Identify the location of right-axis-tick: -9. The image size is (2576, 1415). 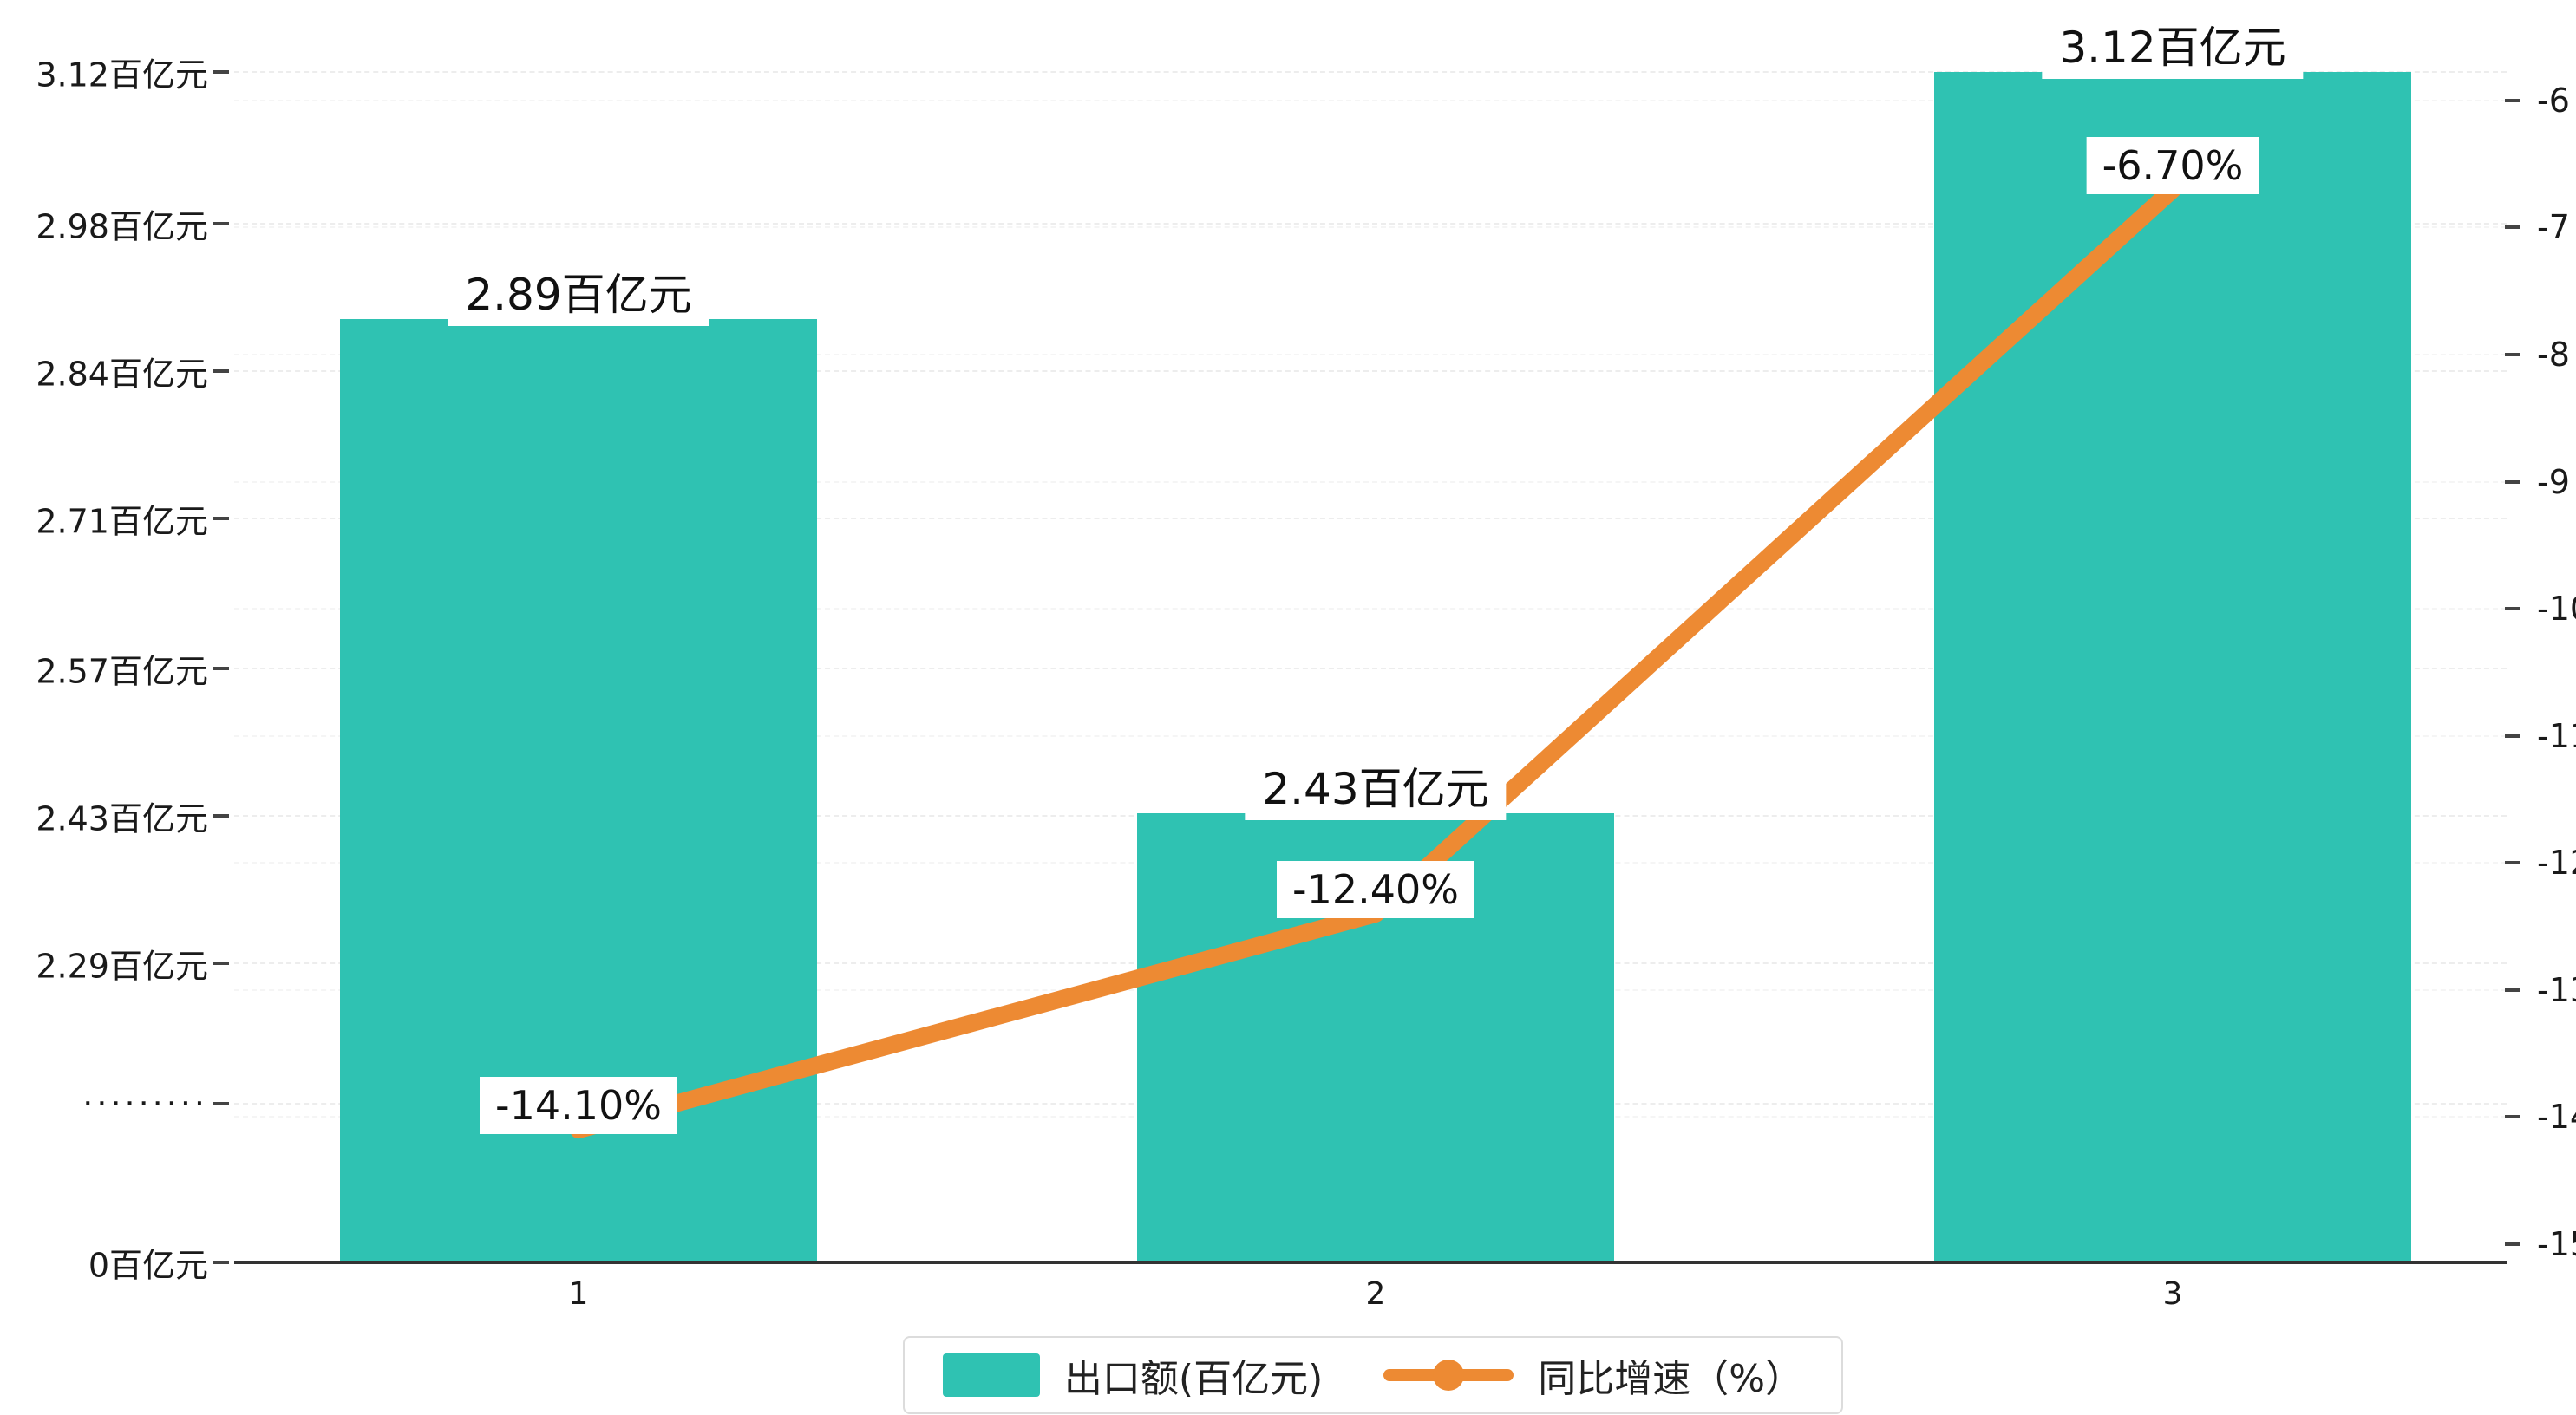
(2553, 482).